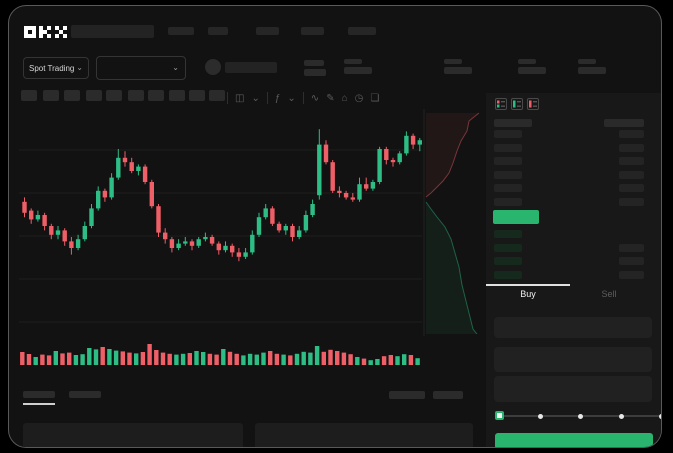 The height and width of the screenshot is (453, 673). Describe the element at coordinates (251, 67) in the screenshot. I see `pair-name-placeholder` at that location.